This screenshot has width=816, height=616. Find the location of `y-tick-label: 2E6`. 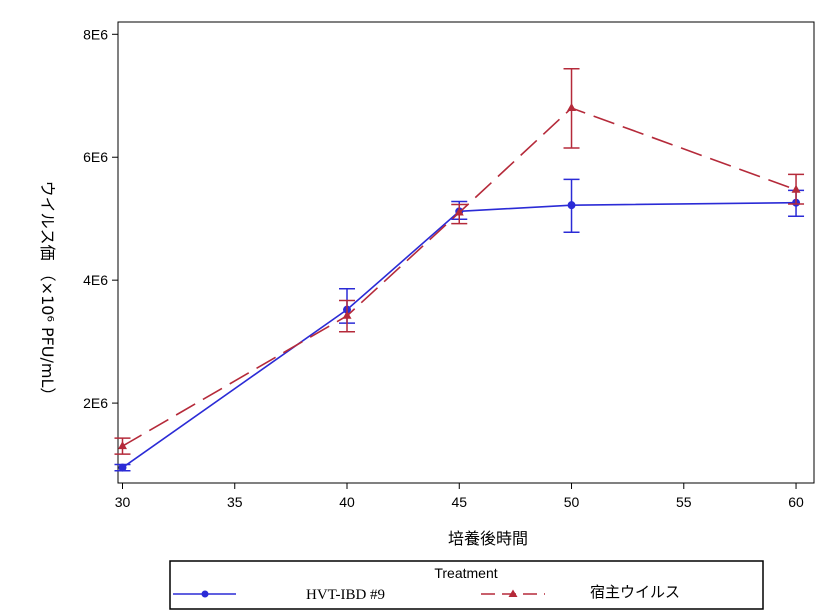

y-tick-label: 2E6 is located at coordinates (95, 403).